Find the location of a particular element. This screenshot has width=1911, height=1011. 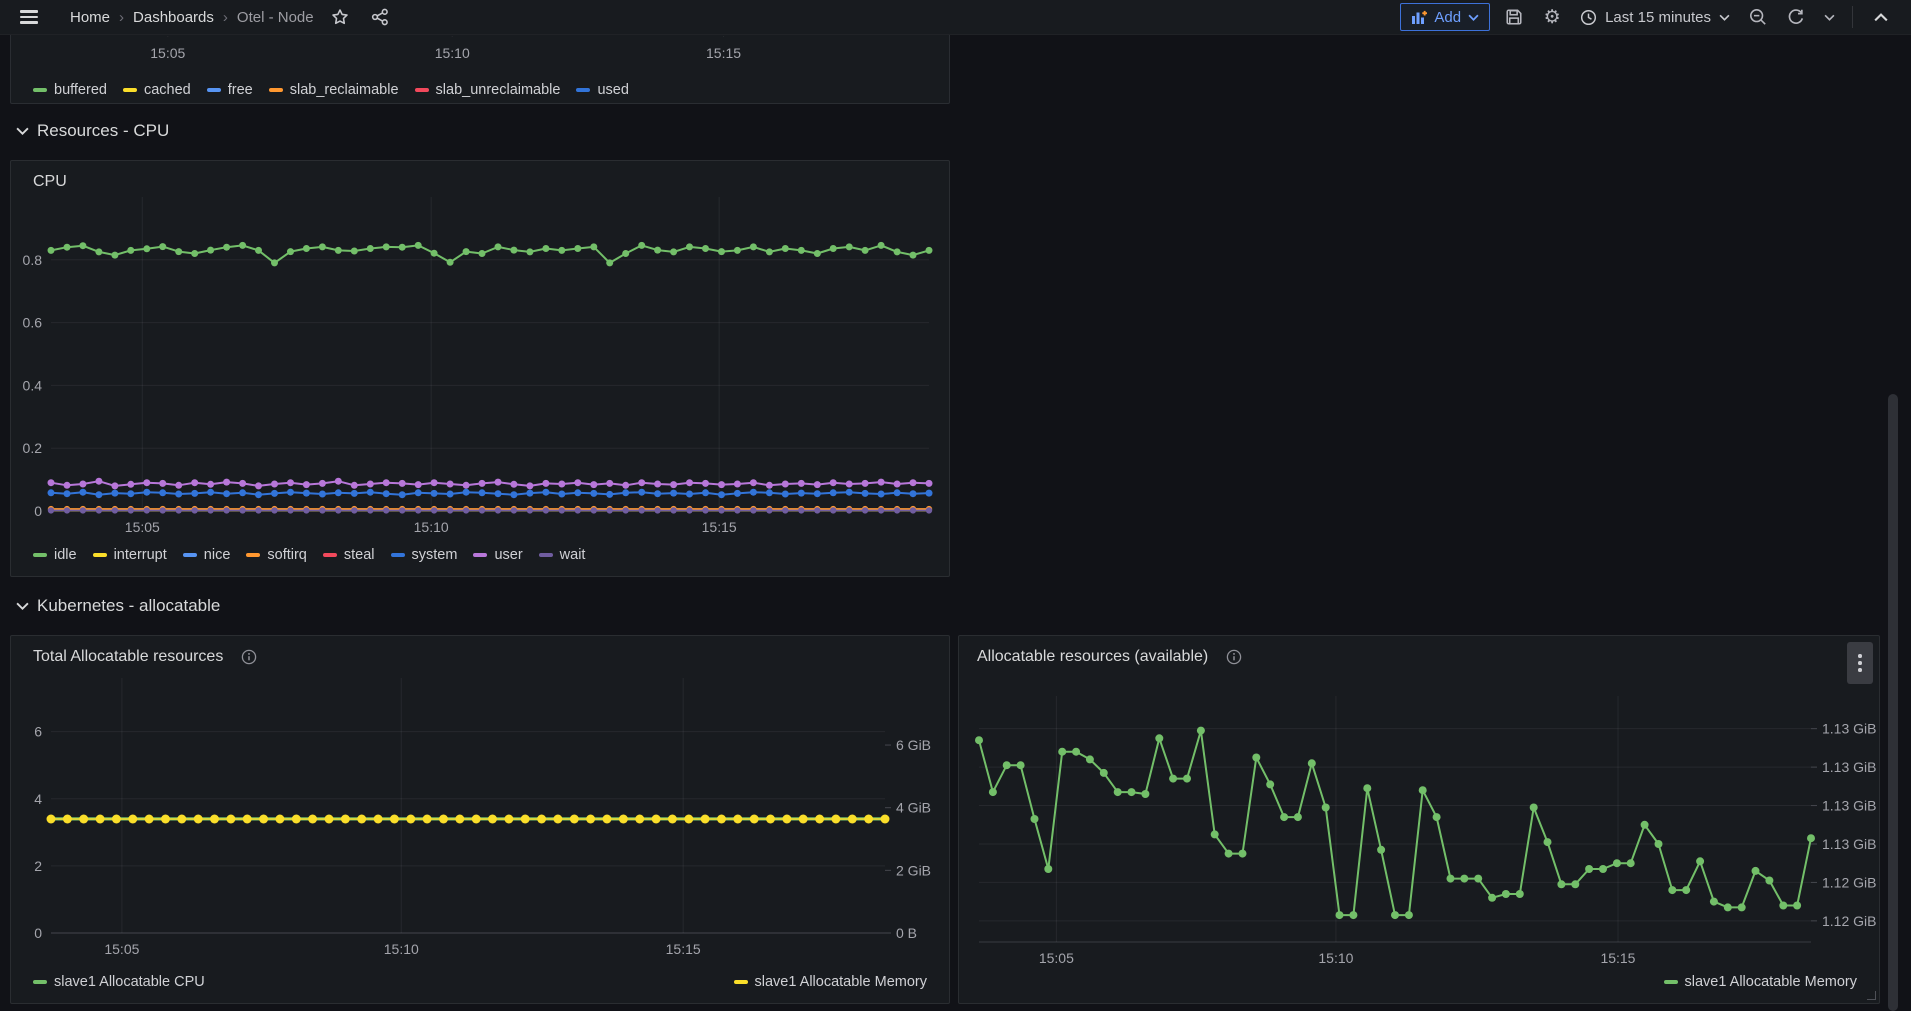

legend-item: wait is located at coordinates (561, 555).